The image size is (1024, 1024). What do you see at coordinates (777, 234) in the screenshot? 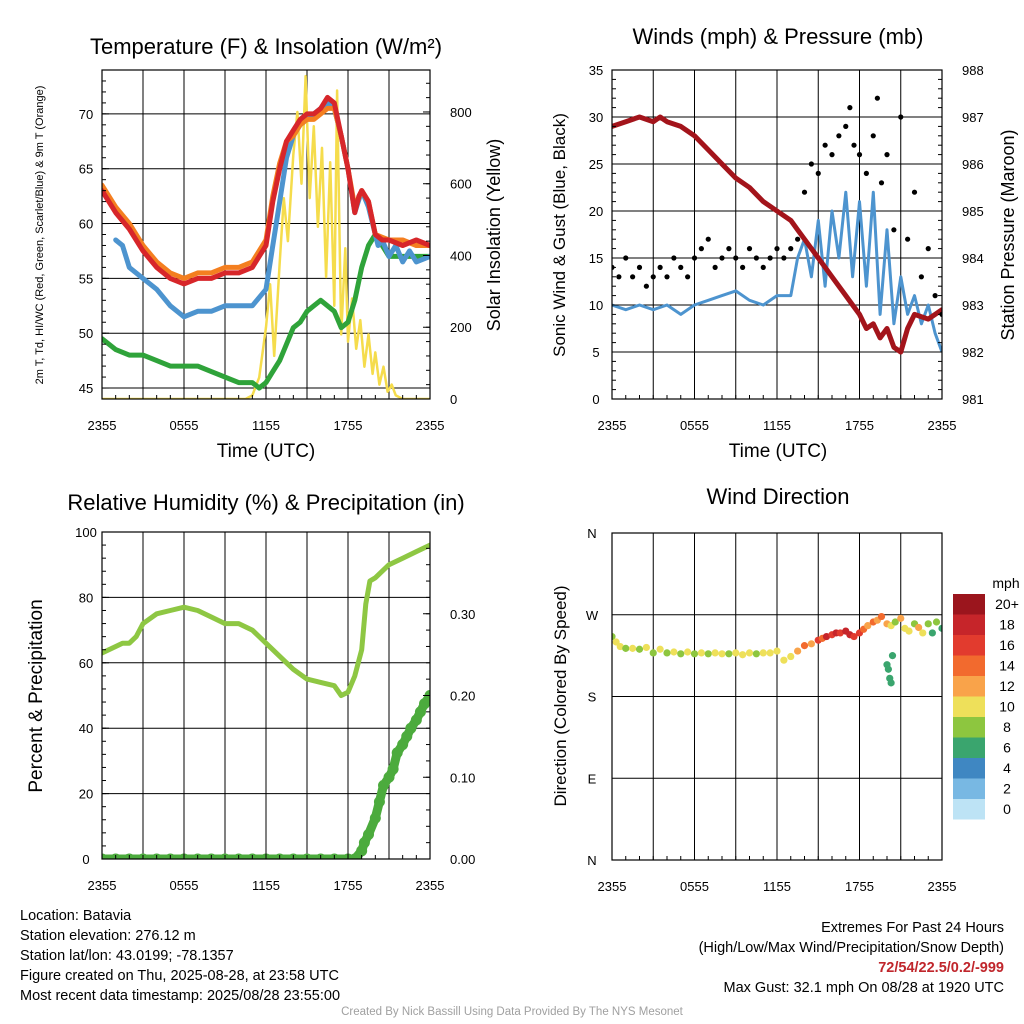
I see `station-pressure-line` at bounding box center [777, 234].